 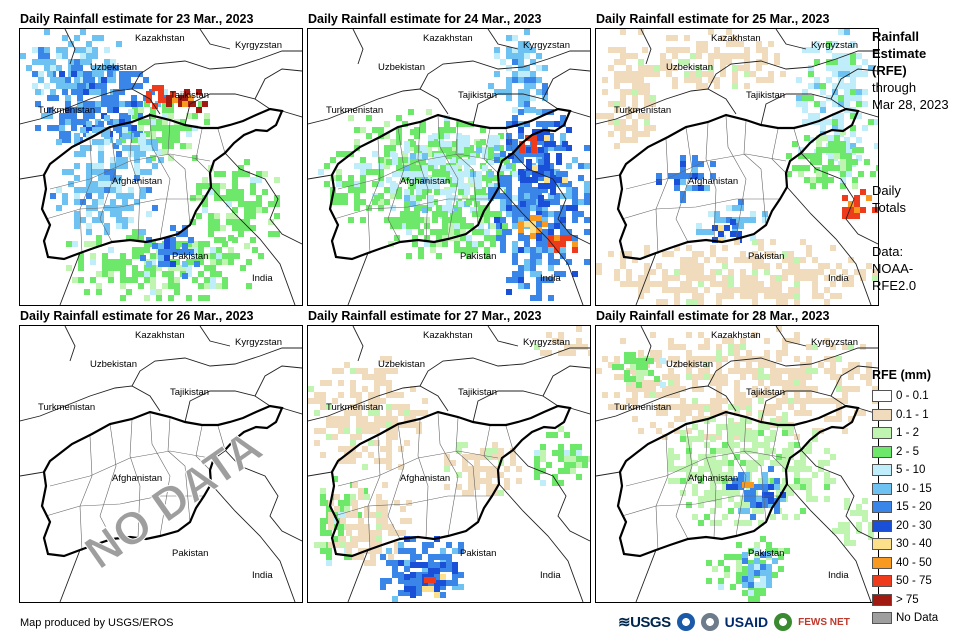 What do you see at coordinates (765, 392) in the screenshot?
I see `map-label-tajikistan: Tajikistan` at bounding box center [765, 392].